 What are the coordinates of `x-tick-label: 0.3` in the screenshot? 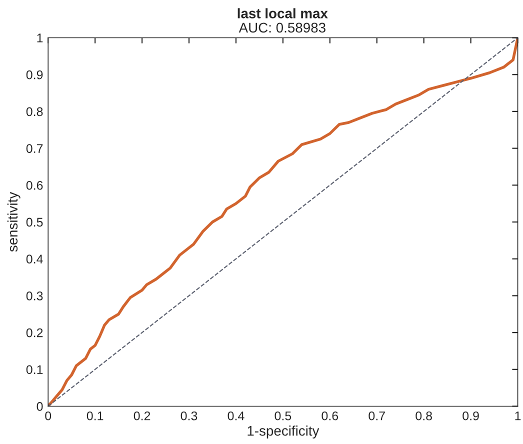 It's located at (189, 415).